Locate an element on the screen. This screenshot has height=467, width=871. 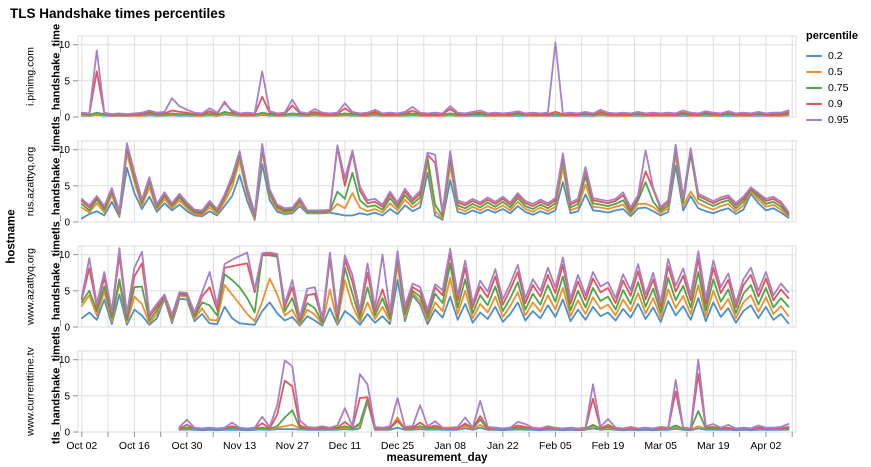
x-tick-label: Apr 02 is located at coordinates (765, 446).